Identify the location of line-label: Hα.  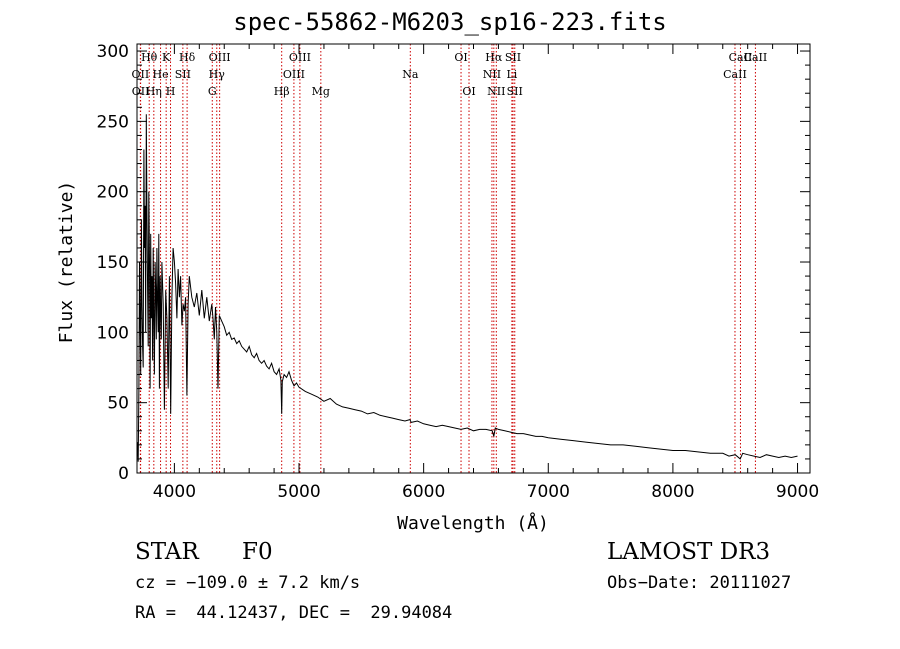
(494, 57).